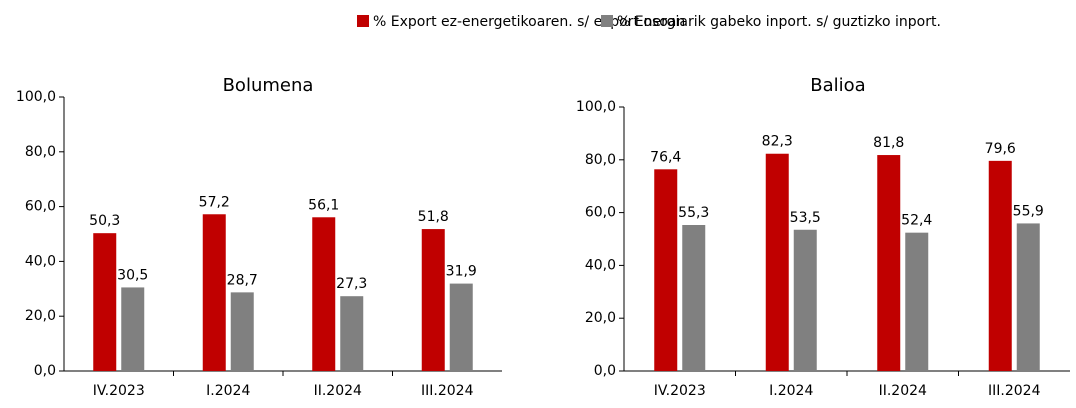 The height and width of the screenshot is (408, 1076). What do you see at coordinates (323, 205) in the screenshot?
I see `data-label: 56,1` at bounding box center [323, 205].